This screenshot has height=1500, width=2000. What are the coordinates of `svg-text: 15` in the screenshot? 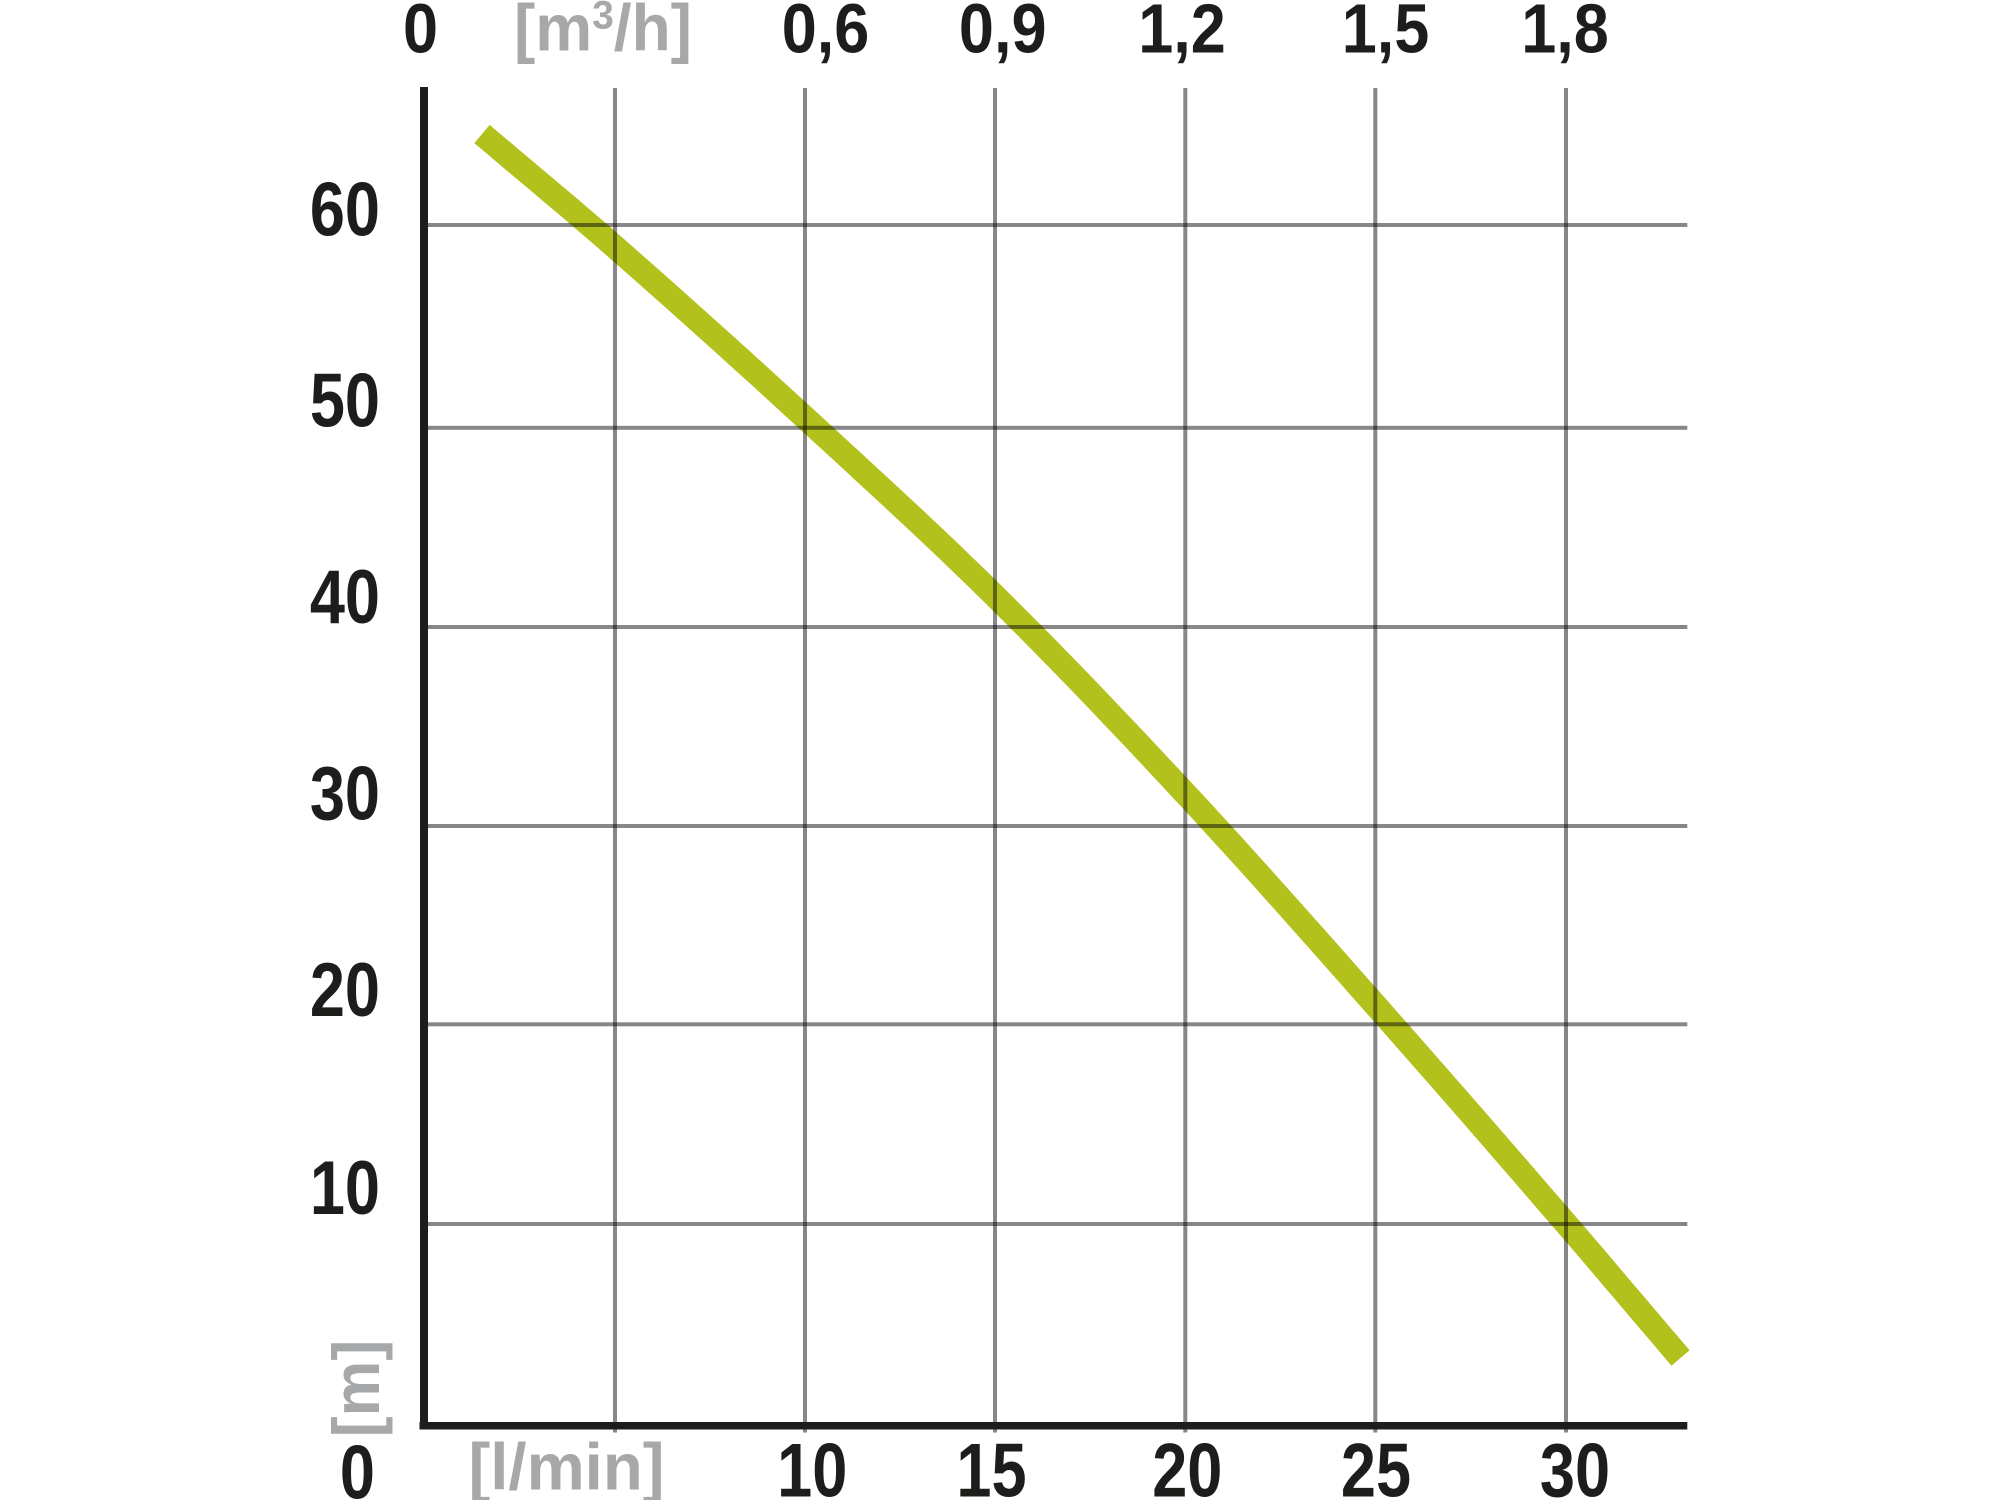 It's located at (991, 1464).